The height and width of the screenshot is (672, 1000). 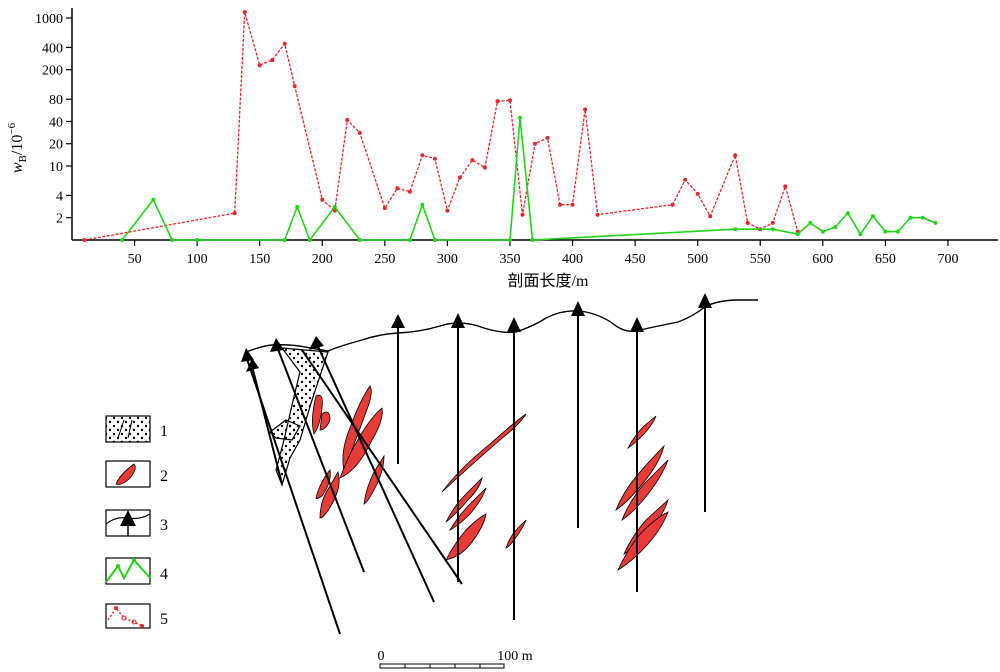 I want to click on x-axis-title: 剖面长度/m, so click(x=548, y=281).